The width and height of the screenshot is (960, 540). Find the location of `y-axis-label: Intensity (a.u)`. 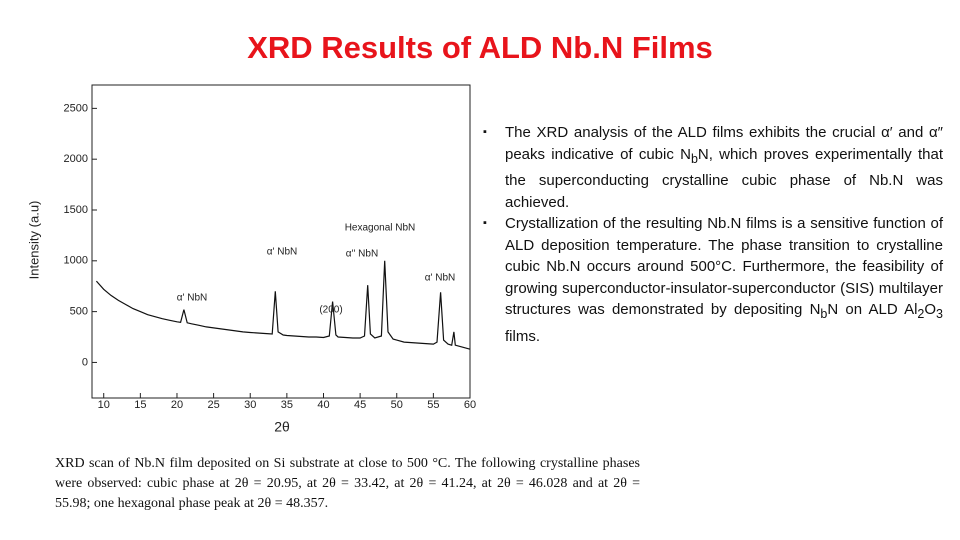

y-axis-label: Intensity (a.u) is located at coordinates (33, 240).